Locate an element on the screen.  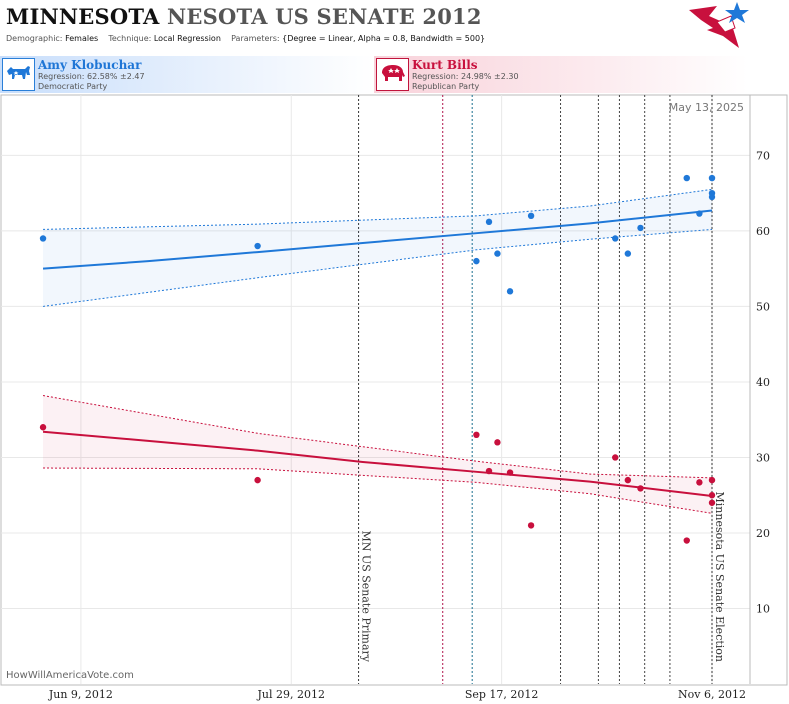
site-logo-icon is located at coordinates (719, 25).